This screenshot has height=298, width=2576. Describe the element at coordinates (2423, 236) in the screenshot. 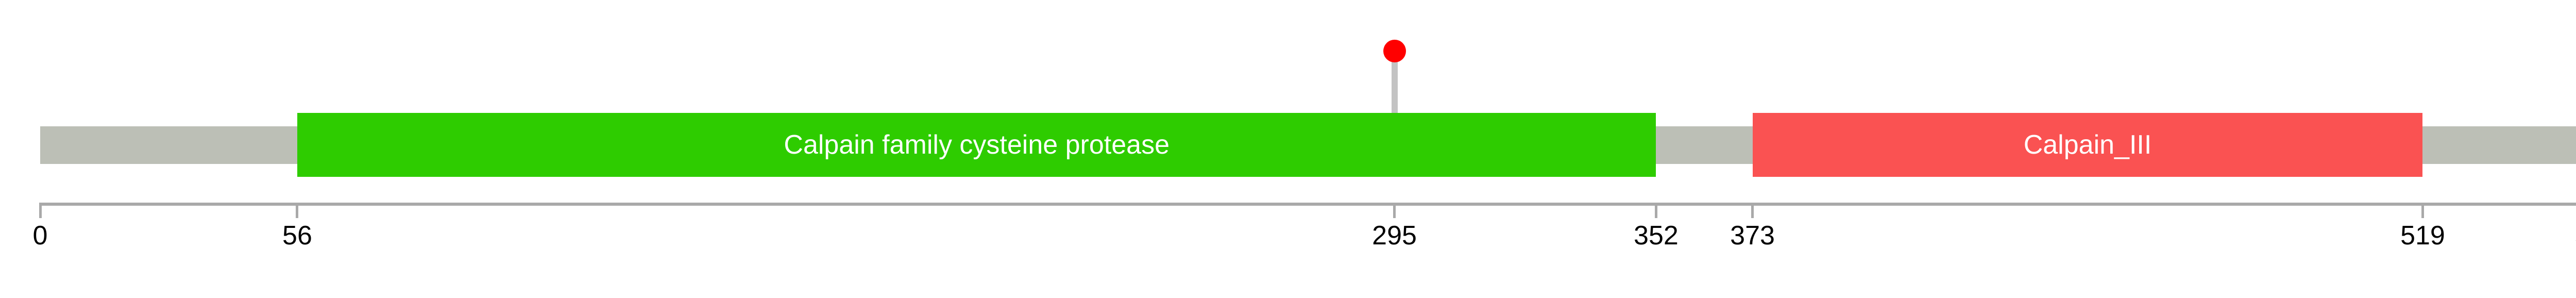

I see `axis-tick-label-519: 519` at that location.